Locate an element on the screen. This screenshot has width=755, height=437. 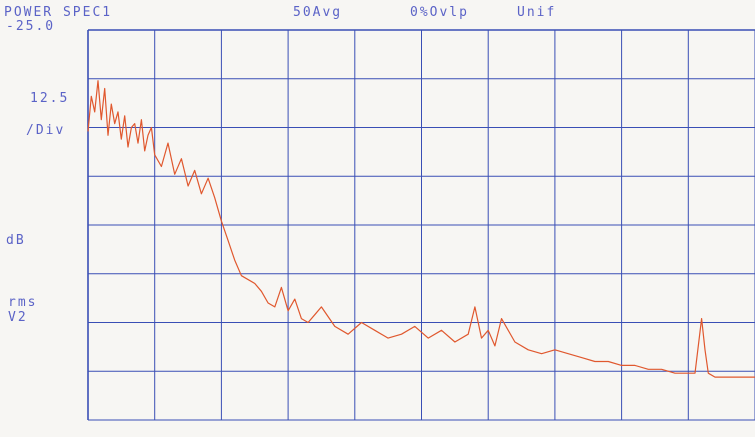
window-label: Unif is located at coordinates (537, 12).